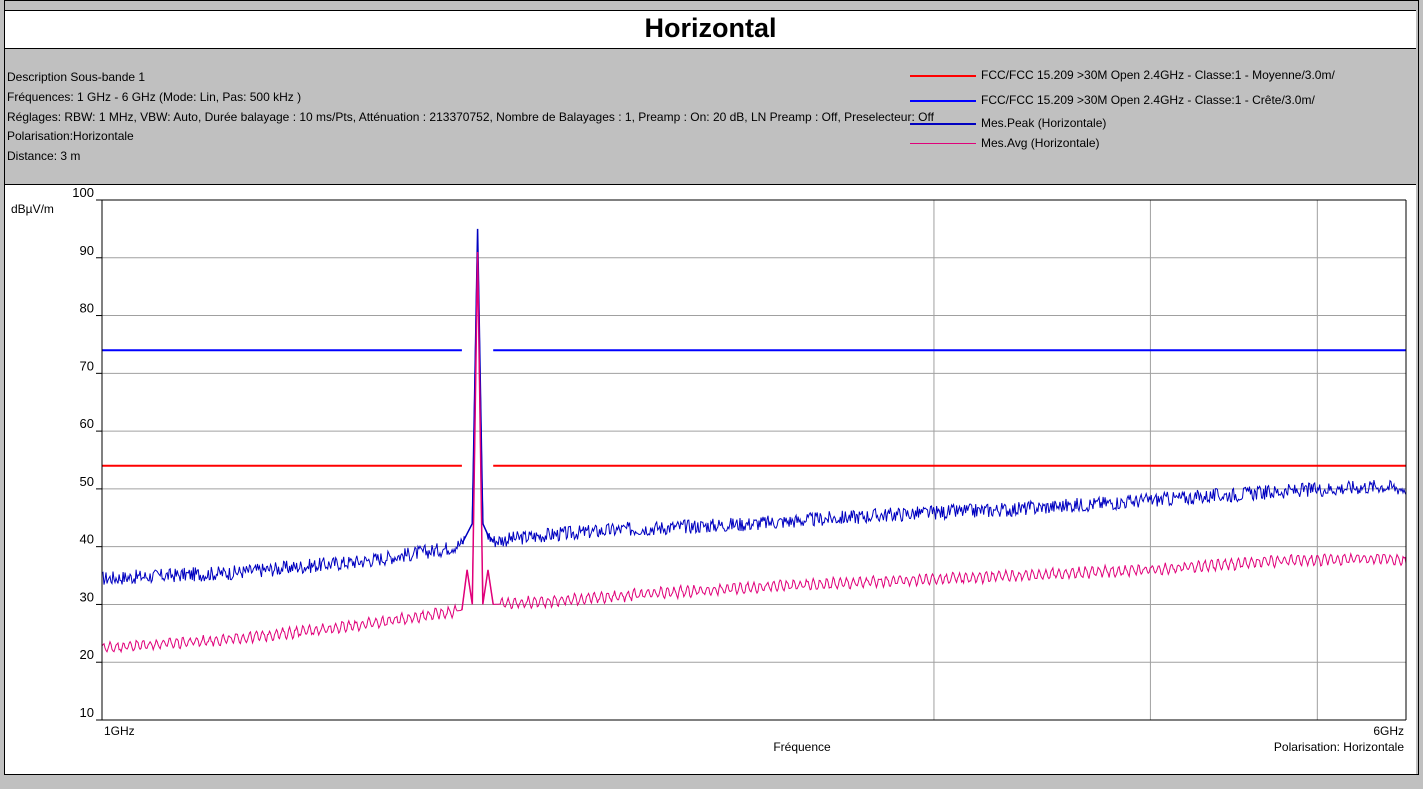  What do you see at coordinates (87, 250) in the screenshot?
I see `y-tick-label: 90` at bounding box center [87, 250].